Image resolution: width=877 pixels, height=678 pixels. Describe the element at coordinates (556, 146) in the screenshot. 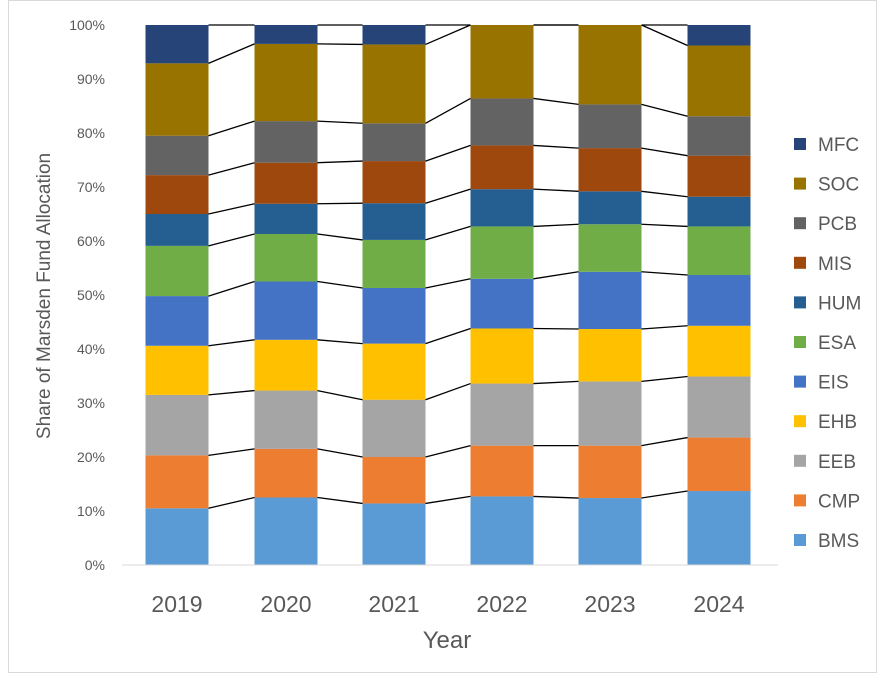

I see `connector-line-mis-2022-2023` at that location.